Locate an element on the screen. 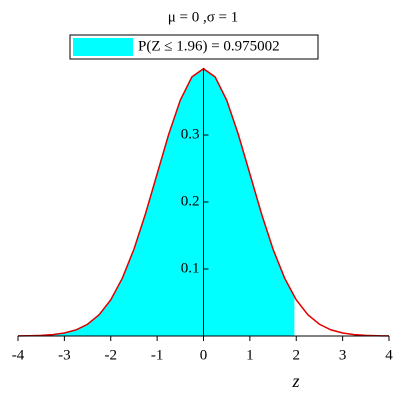  x-tick-label: 3 is located at coordinates (343, 355).